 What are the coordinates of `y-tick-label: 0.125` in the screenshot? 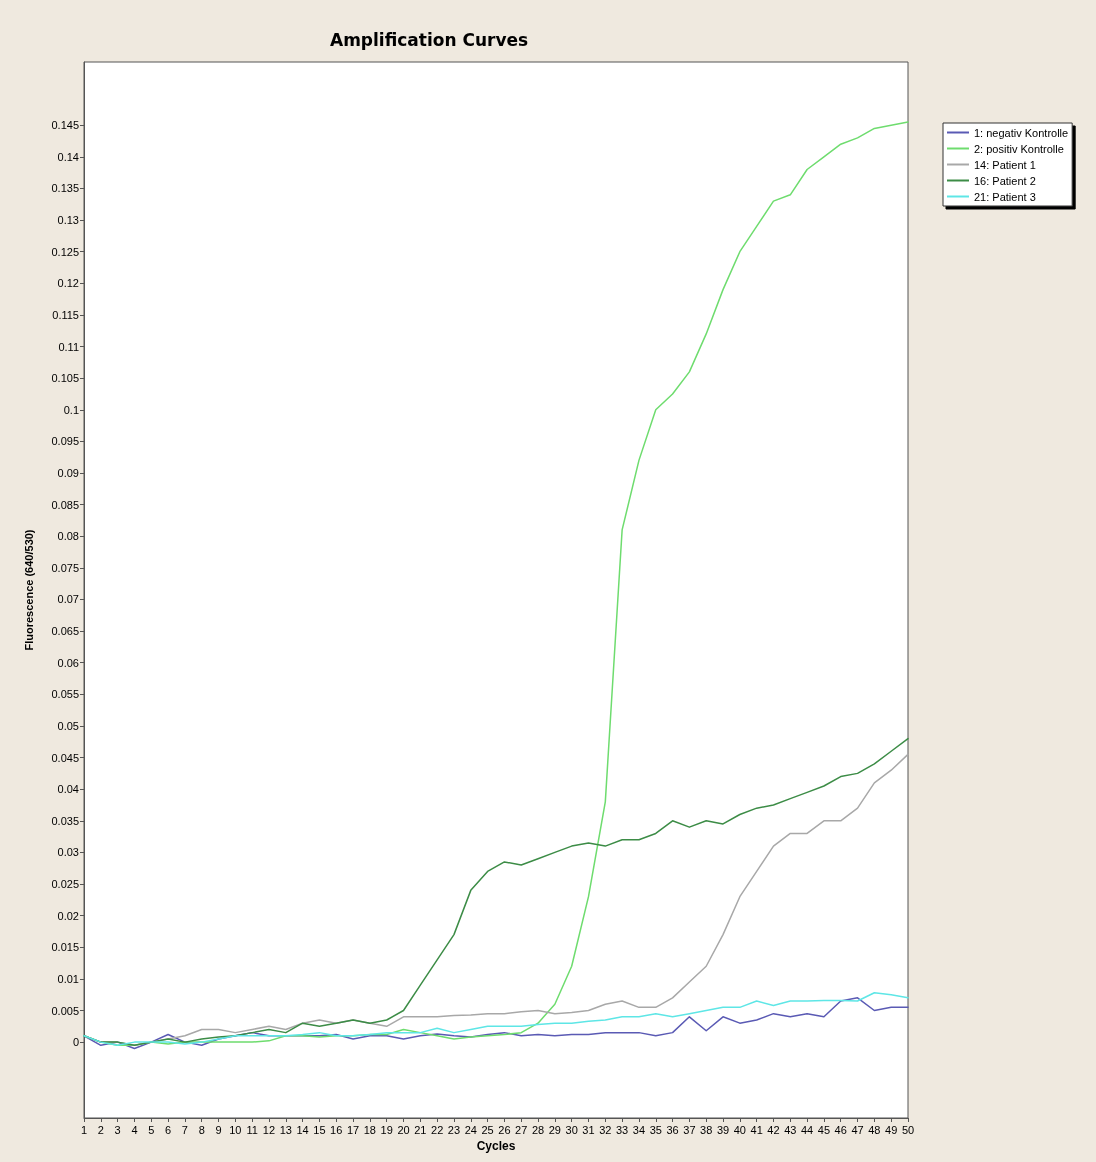 It's located at (65, 251).